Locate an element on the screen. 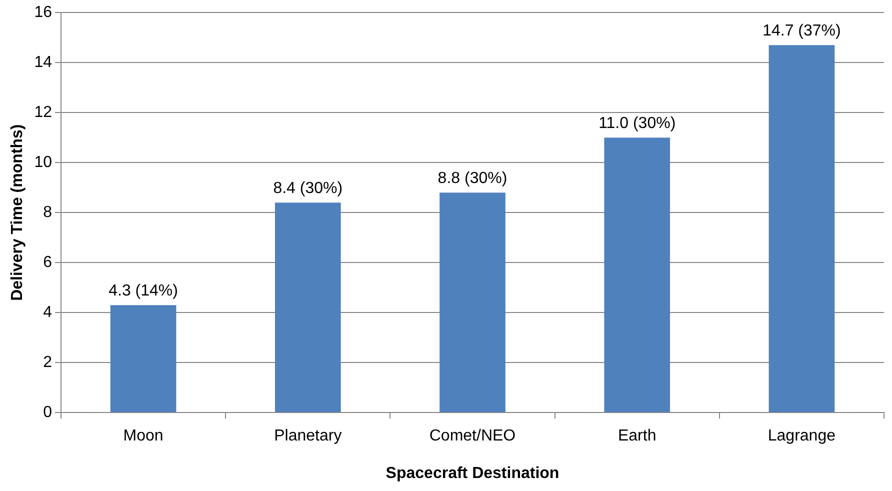 The height and width of the screenshot is (491, 892). data-label: 8.8 (30%) is located at coordinates (473, 179).